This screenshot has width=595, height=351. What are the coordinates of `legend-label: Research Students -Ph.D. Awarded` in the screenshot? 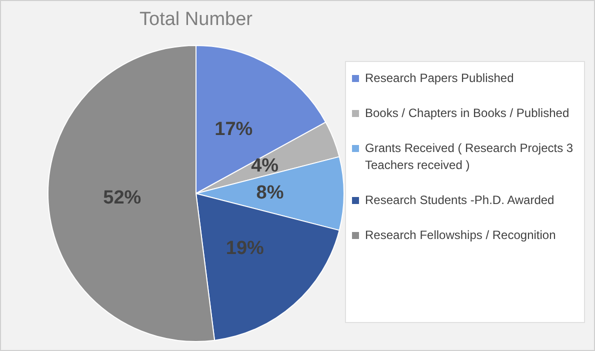 It's located at (459, 200).